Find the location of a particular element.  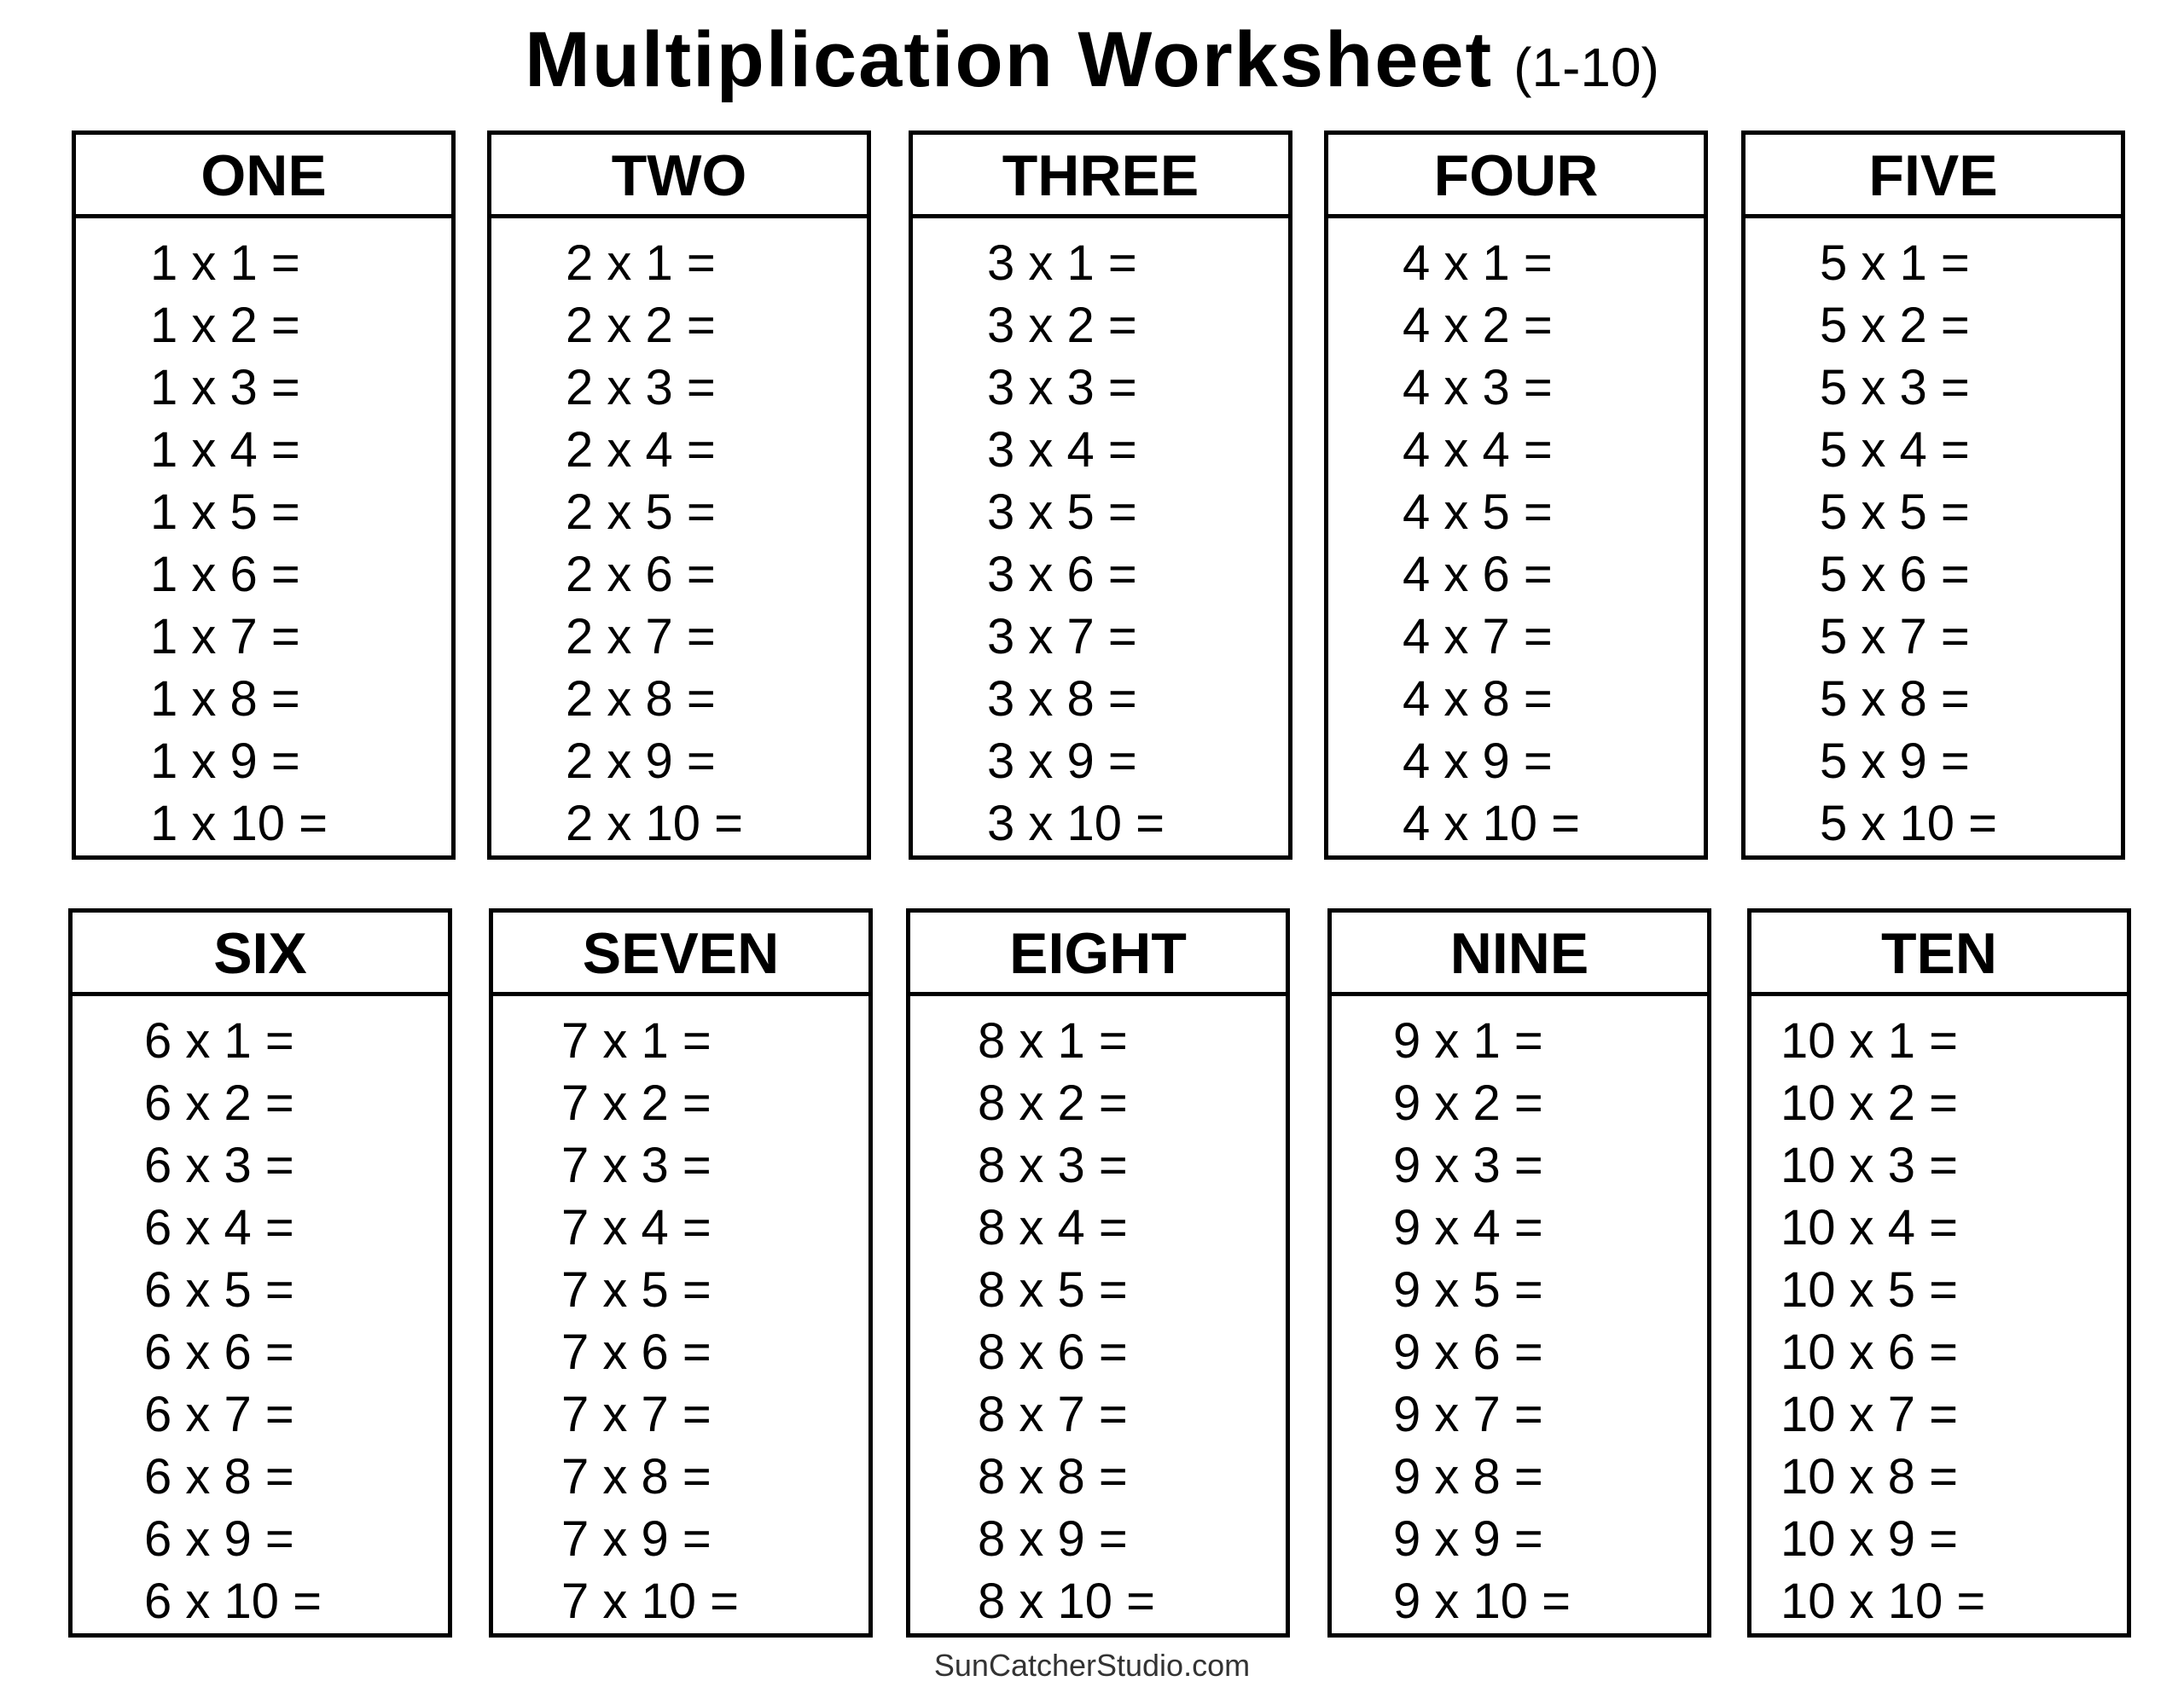

problem-row: 5 x 5 = is located at coordinates (1895, 512).